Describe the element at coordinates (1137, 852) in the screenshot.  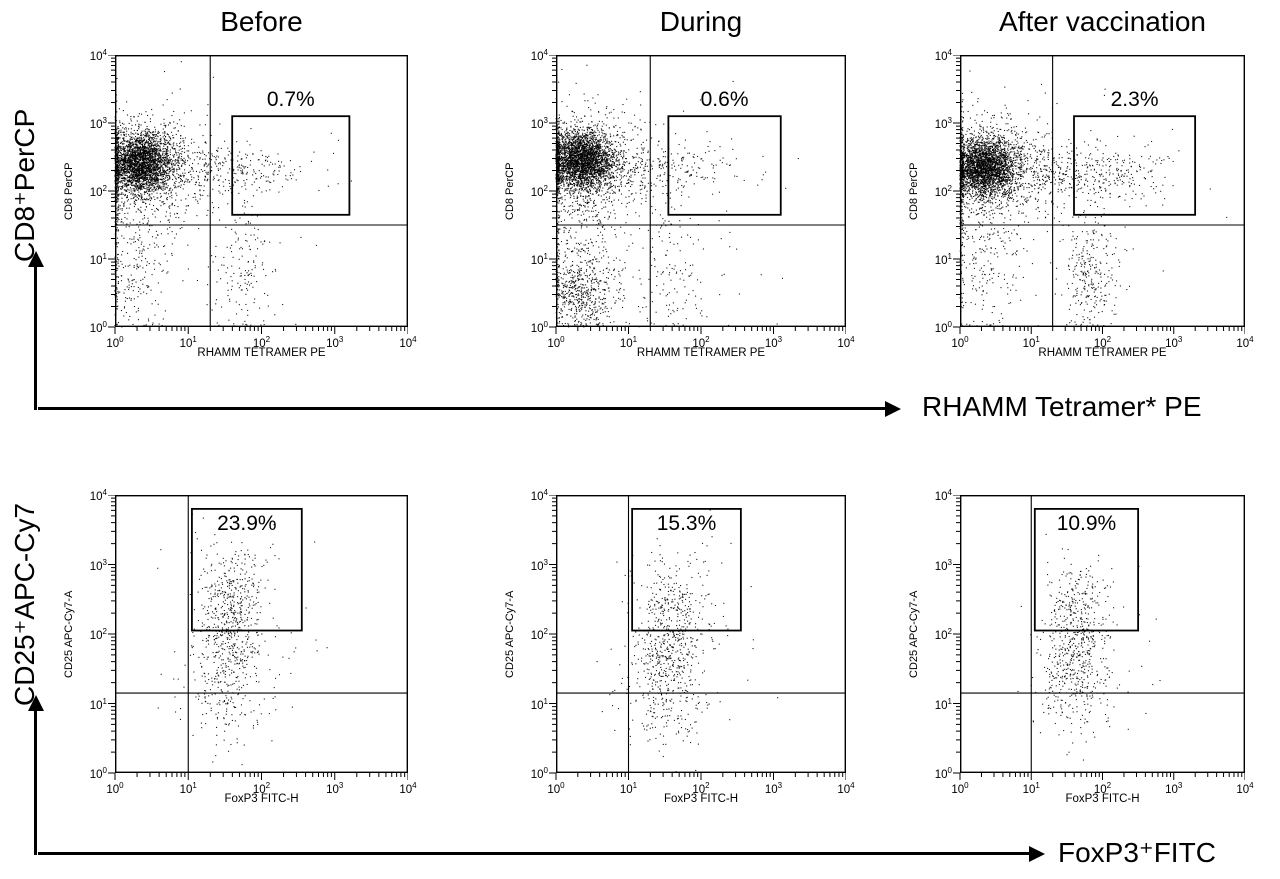
I see `row2-x-axis-title: FoxP3⁺FITC` at that location.